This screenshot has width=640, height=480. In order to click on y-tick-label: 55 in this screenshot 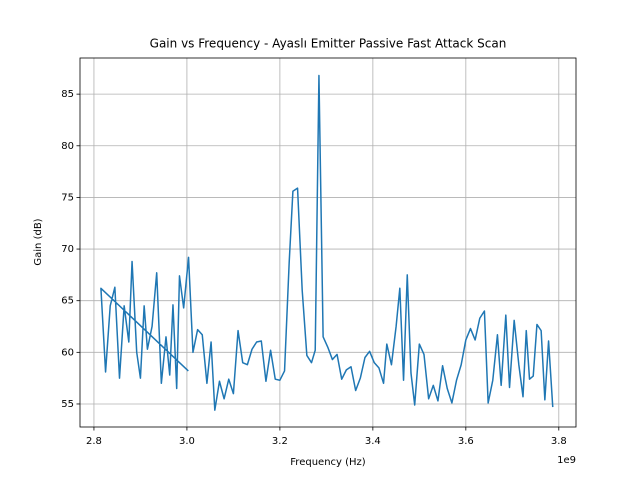, I will do `click(67, 404)`.